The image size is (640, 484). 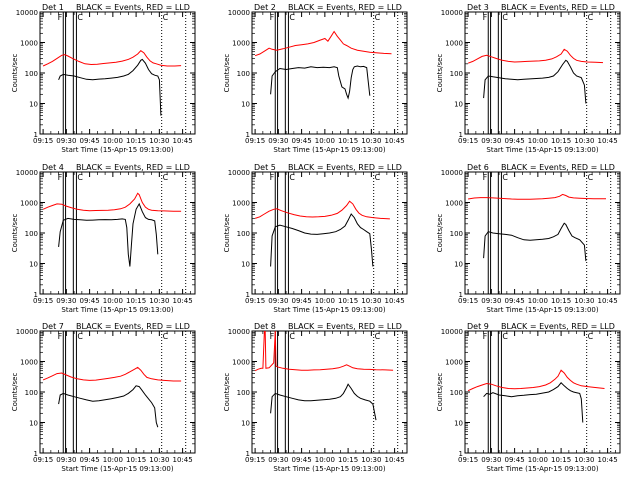 I want to click on panel-title: Det 9, so click(x=478, y=326).